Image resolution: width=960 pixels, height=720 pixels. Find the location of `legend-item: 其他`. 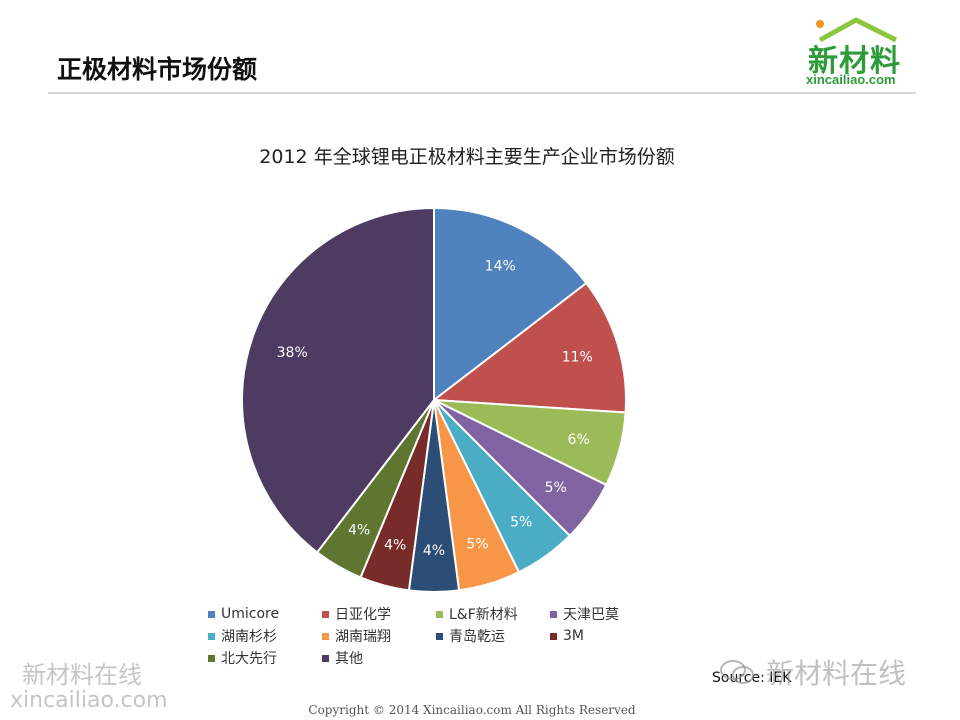

legend-item: 其他 is located at coordinates (379, 658).